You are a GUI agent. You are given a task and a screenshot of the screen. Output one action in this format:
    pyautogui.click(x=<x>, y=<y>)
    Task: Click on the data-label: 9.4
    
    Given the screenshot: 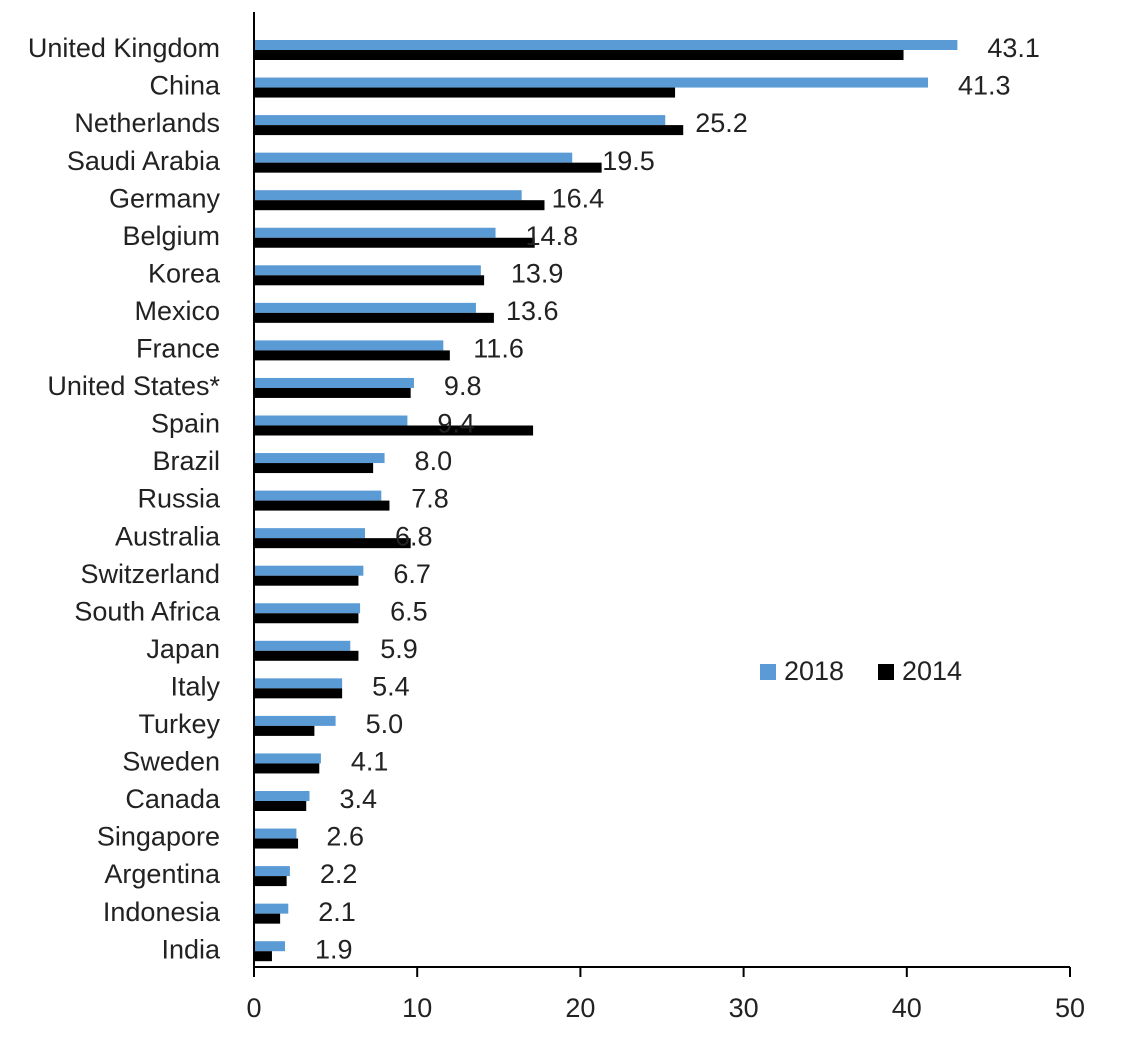 What is the action you would take?
    pyautogui.click(x=456, y=424)
    